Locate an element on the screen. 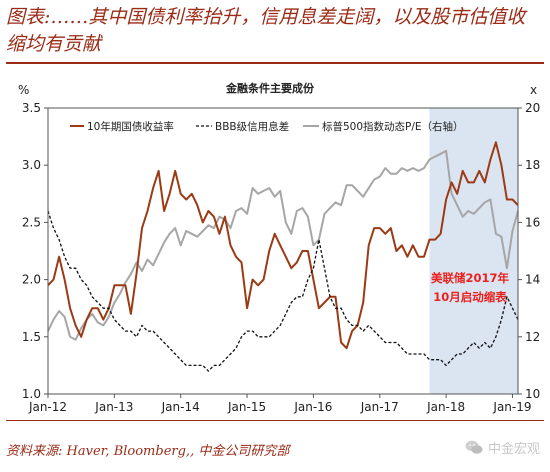 The width and height of the screenshot is (550, 472). chart-title: 金融条件主要成份 is located at coordinates (270, 88).